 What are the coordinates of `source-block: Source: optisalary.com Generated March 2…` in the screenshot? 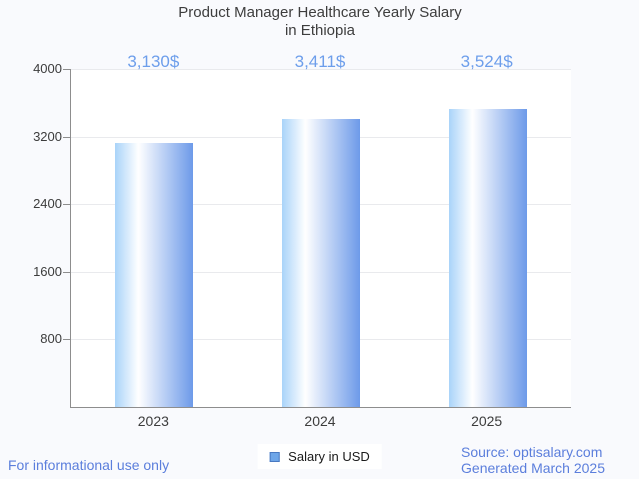 It's located at (533, 460).